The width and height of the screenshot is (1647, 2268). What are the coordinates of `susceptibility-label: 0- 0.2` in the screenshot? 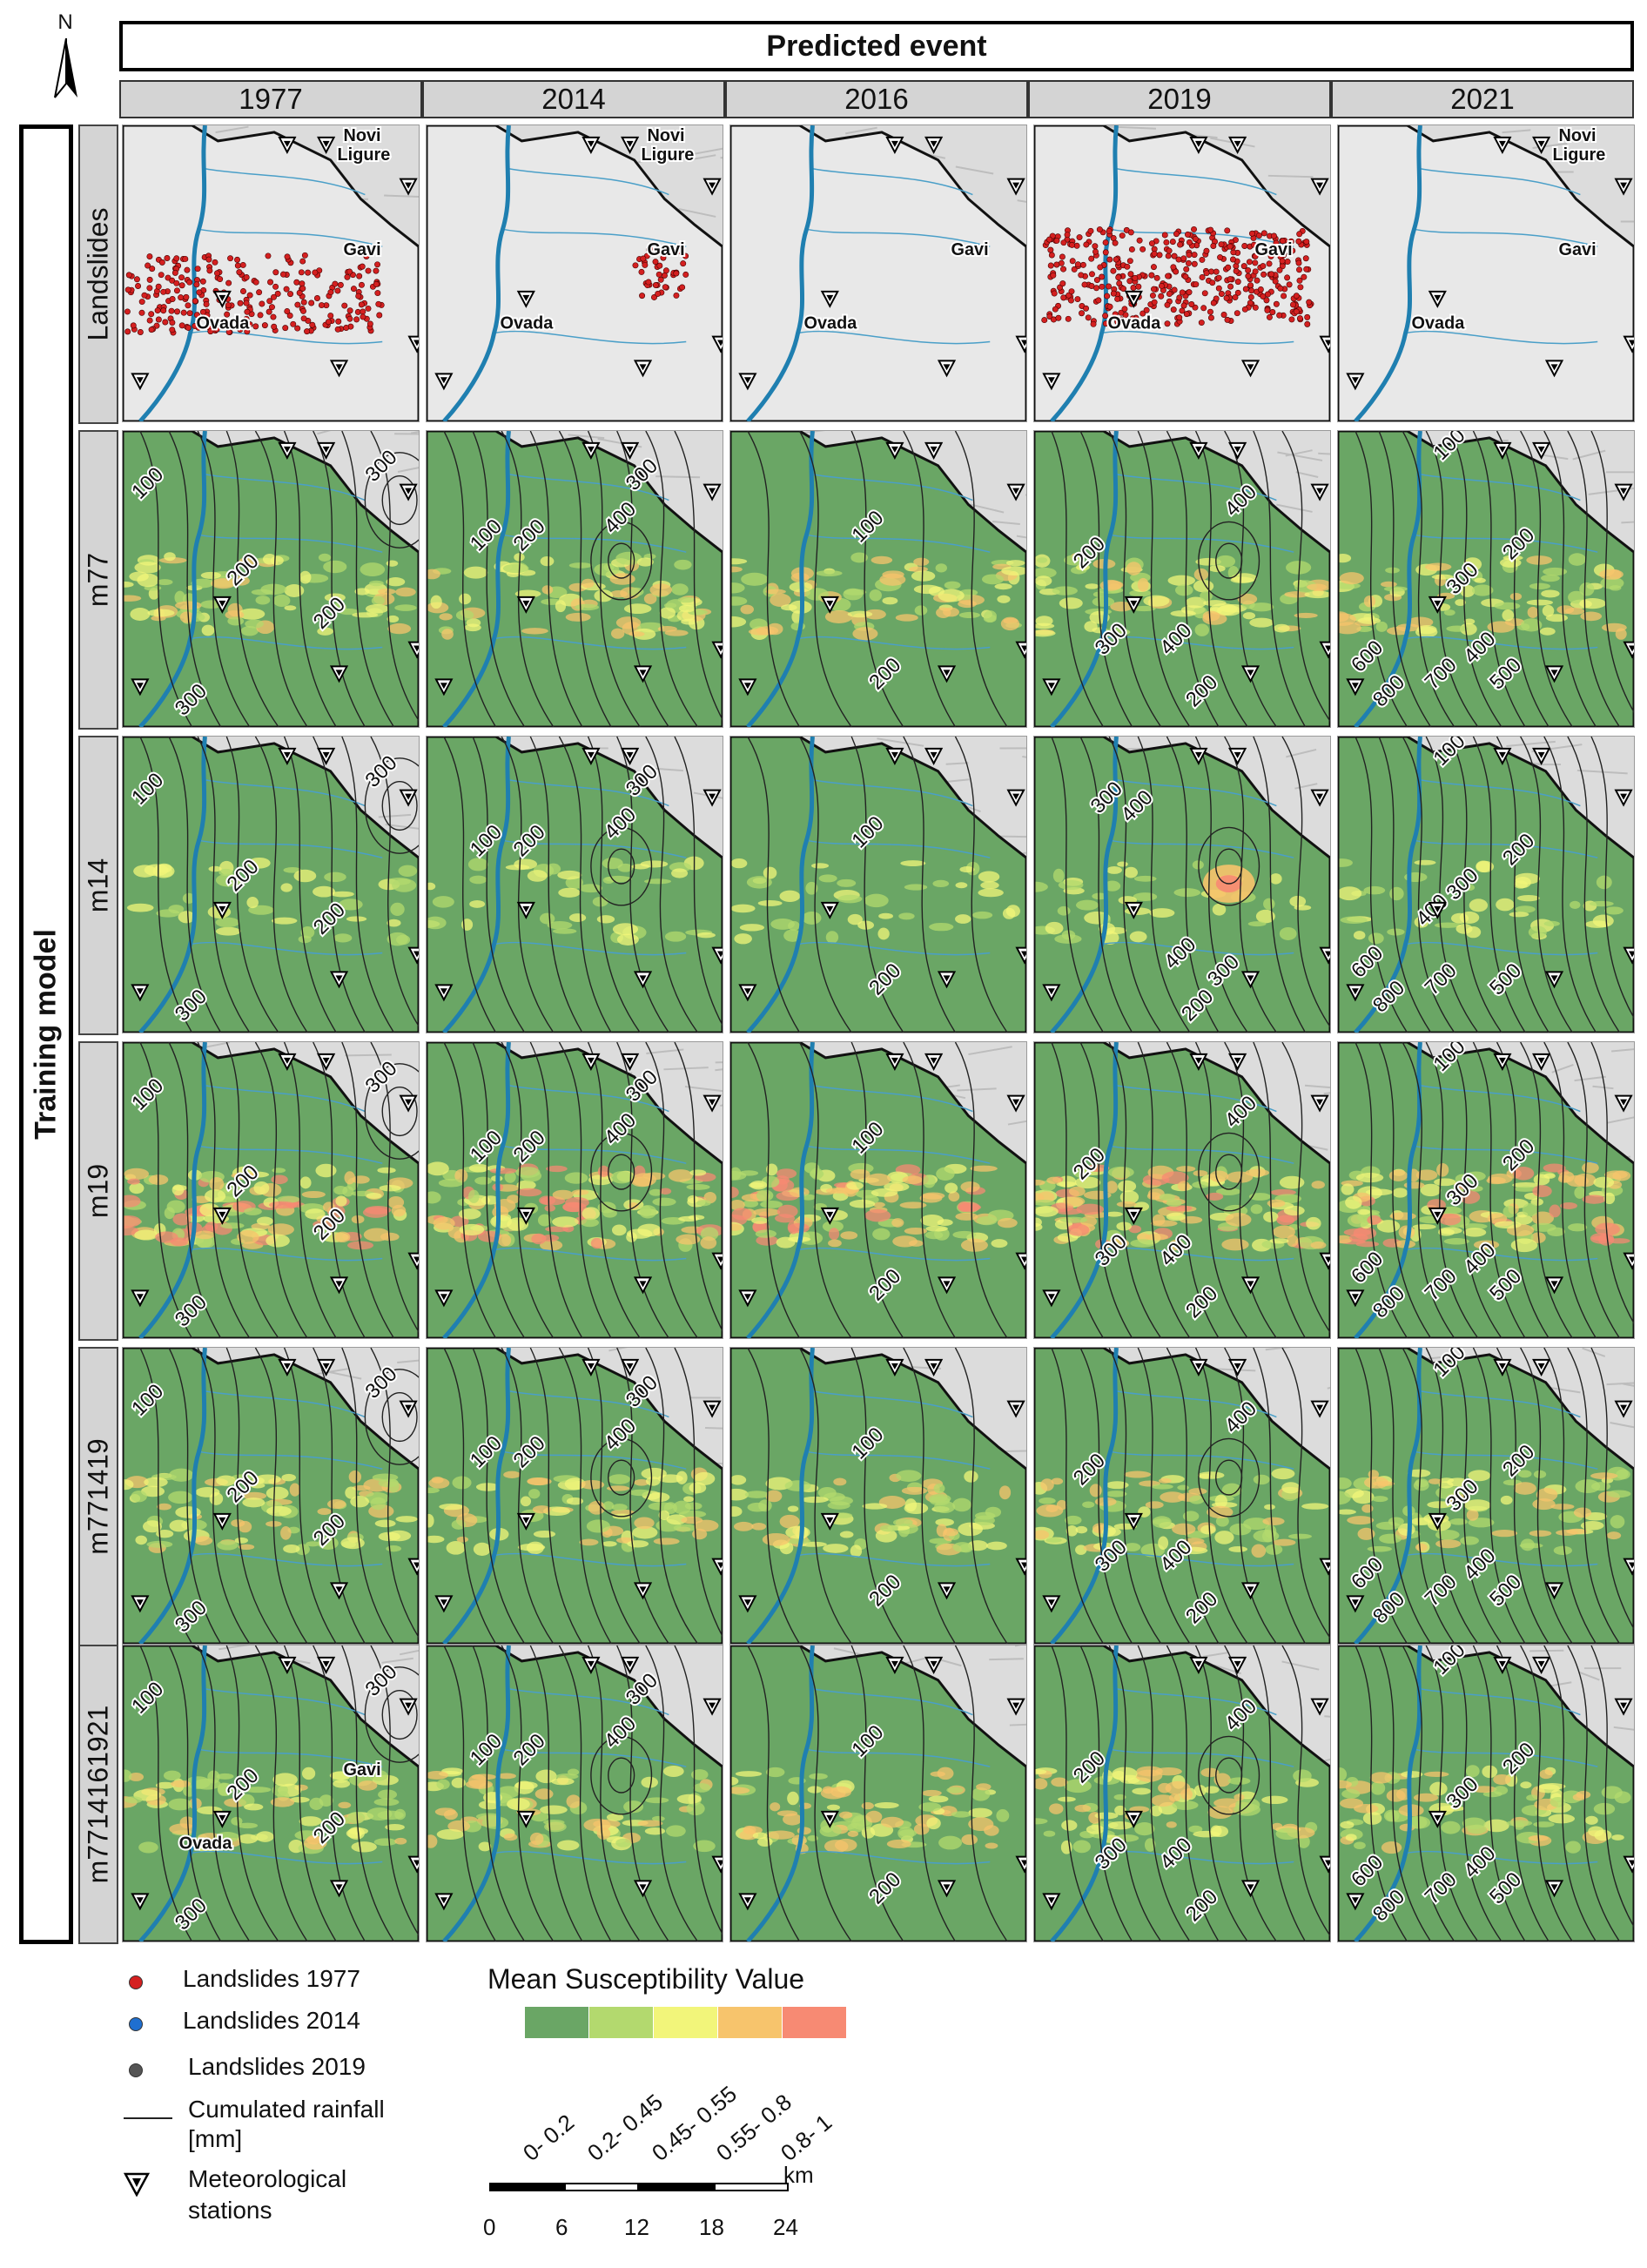 It's located at (549, 2138).